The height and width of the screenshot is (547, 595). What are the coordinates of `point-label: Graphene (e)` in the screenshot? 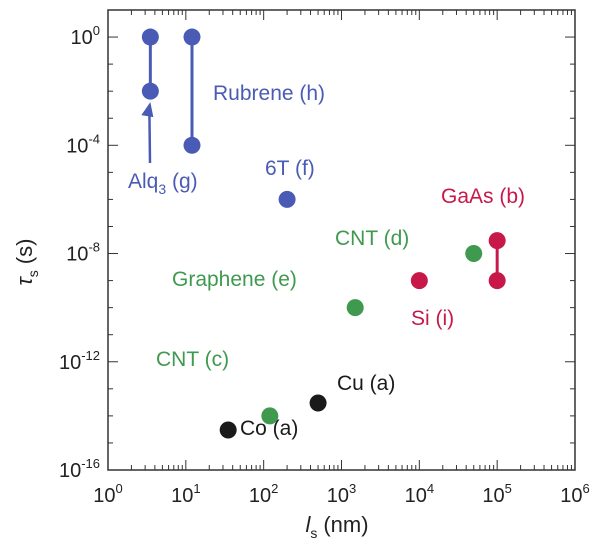 It's located at (234, 279).